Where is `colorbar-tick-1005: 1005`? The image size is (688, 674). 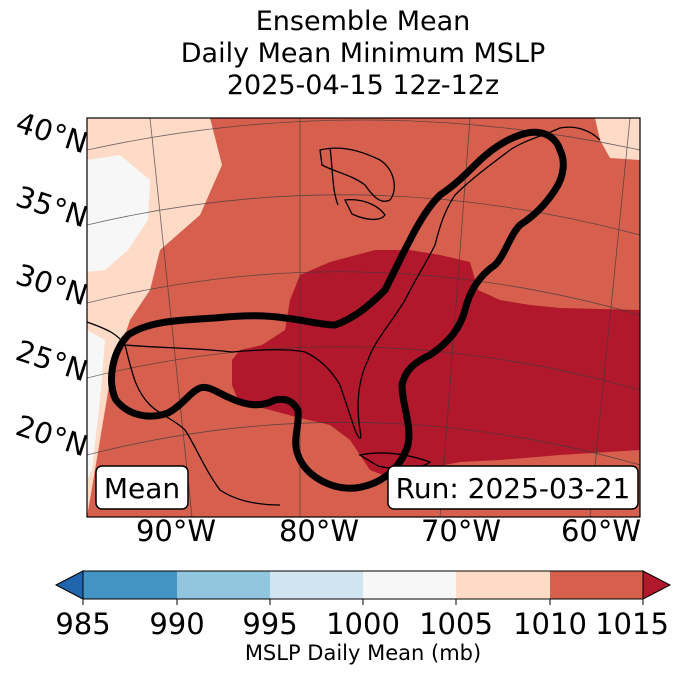
colorbar-tick-1005: 1005 is located at coordinates (456, 624).